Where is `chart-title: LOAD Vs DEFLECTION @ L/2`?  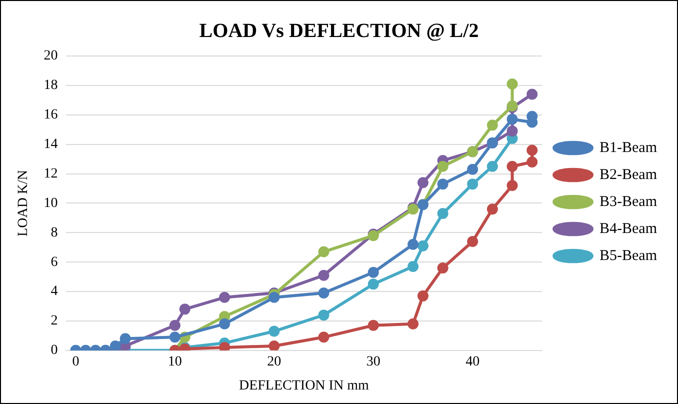 chart-title: LOAD Vs DEFLECTION @ L/2 is located at coordinates (339, 31).